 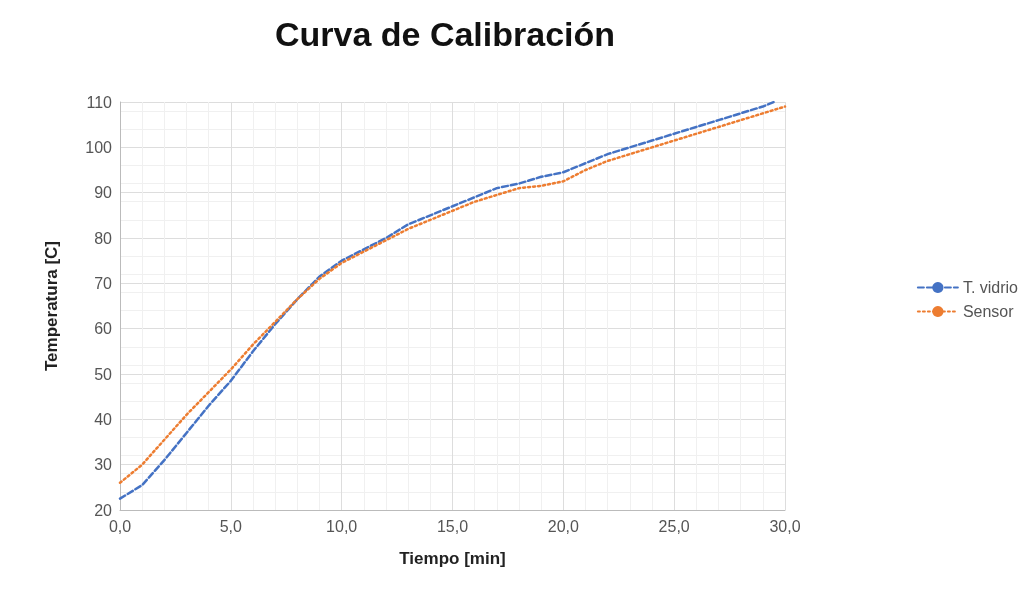 I want to click on y-tick-label: 30, so click(x=103, y=465).